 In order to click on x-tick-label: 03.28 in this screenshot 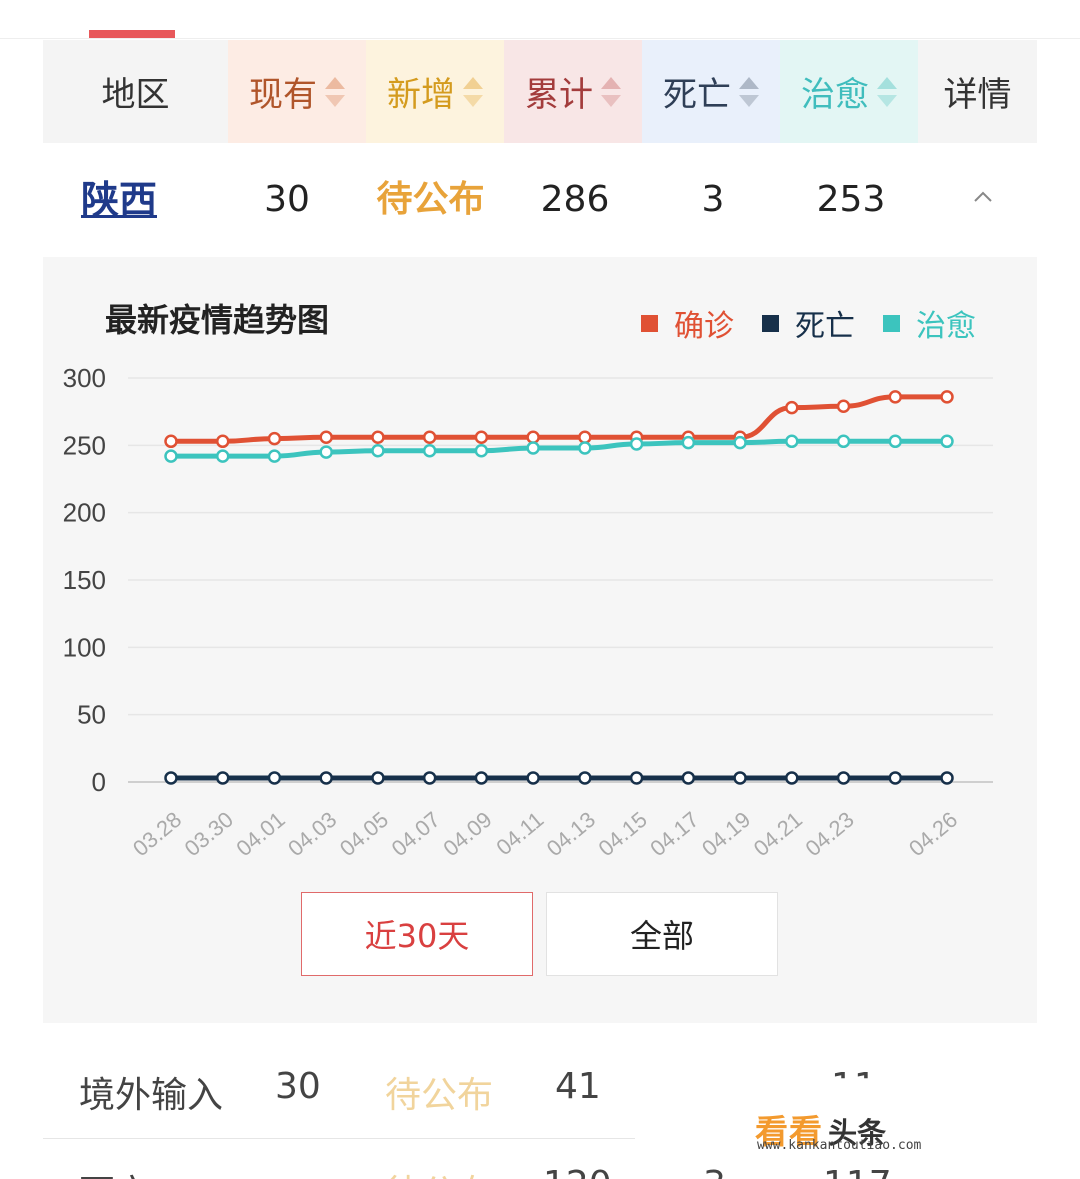, I will do `click(157, 834)`.